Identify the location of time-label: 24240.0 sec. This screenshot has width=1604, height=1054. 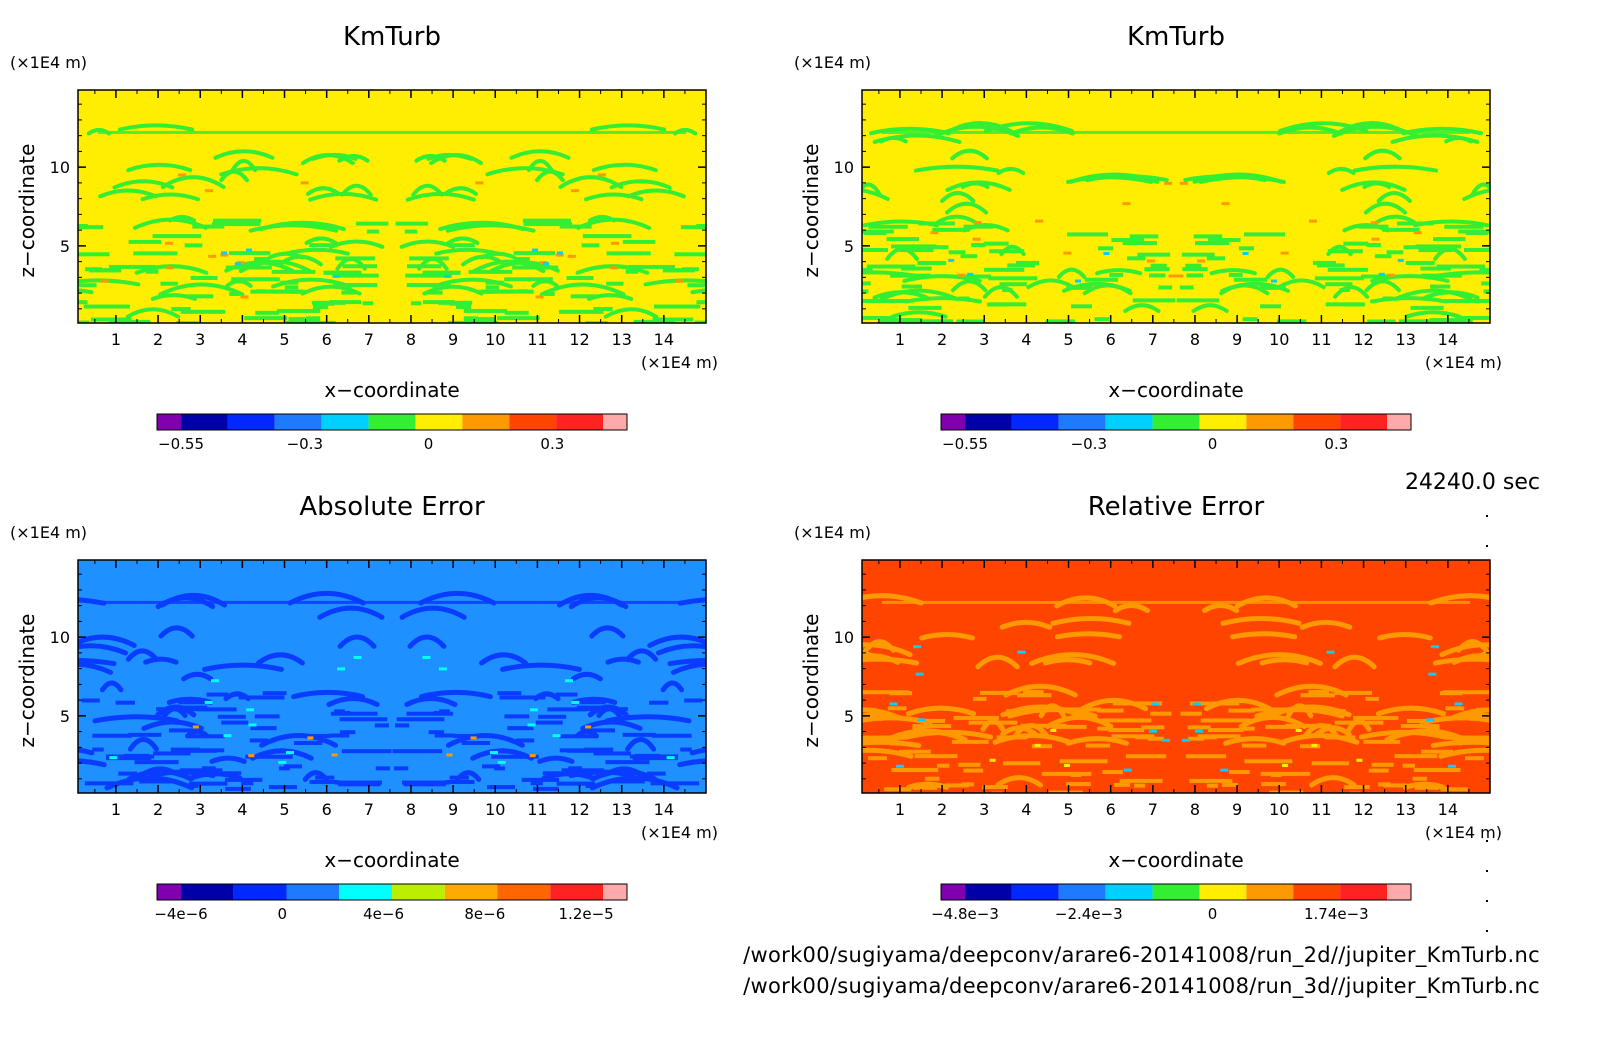
(1472, 482).